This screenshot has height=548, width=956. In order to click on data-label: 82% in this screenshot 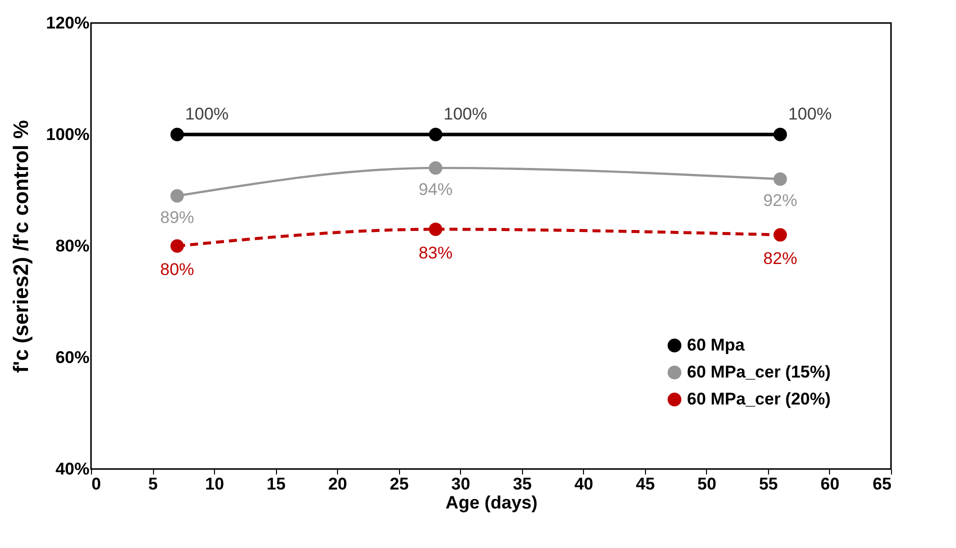, I will do `click(780, 258)`.